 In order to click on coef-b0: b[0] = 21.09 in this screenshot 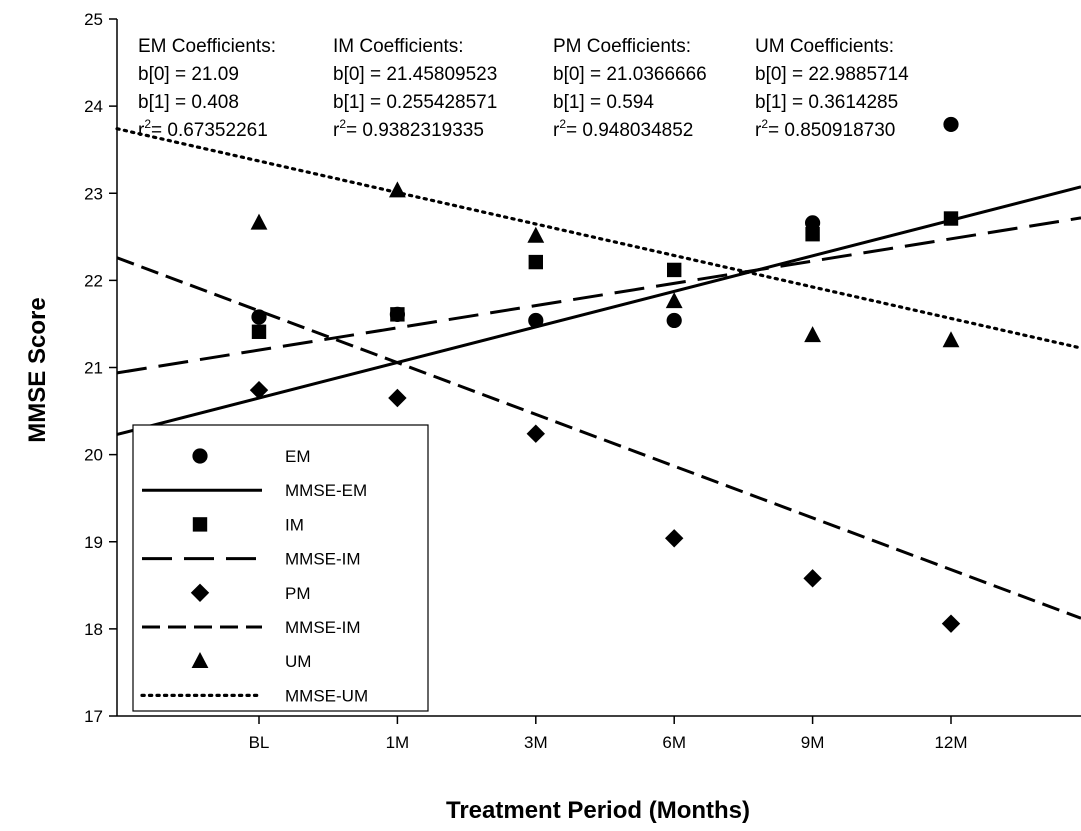, I will do `click(188, 74)`.